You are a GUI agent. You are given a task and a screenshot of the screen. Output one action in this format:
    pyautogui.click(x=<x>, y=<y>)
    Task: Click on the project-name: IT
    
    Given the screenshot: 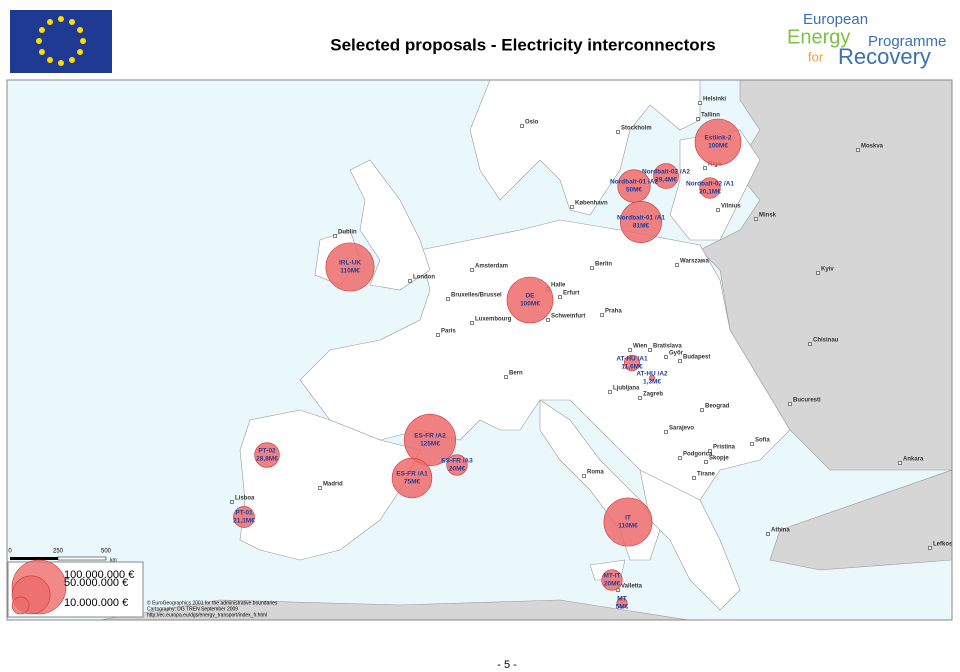 What is the action you would take?
    pyautogui.click(x=628, y=518)
    